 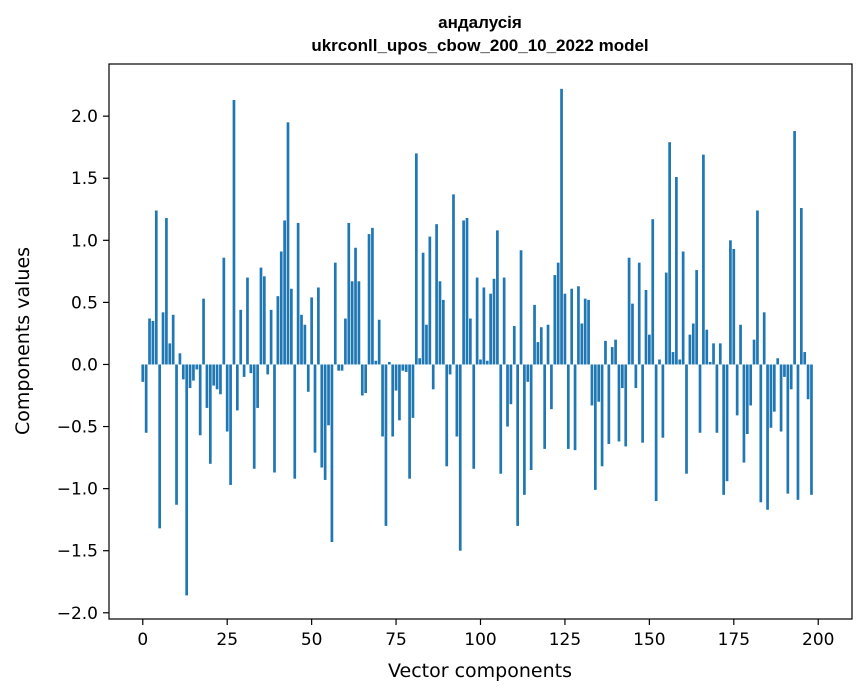 What do you see at coordinates (142, 640) in the screenshot?
I see `x-tick-label: 0` at bounding box center [142, 640].